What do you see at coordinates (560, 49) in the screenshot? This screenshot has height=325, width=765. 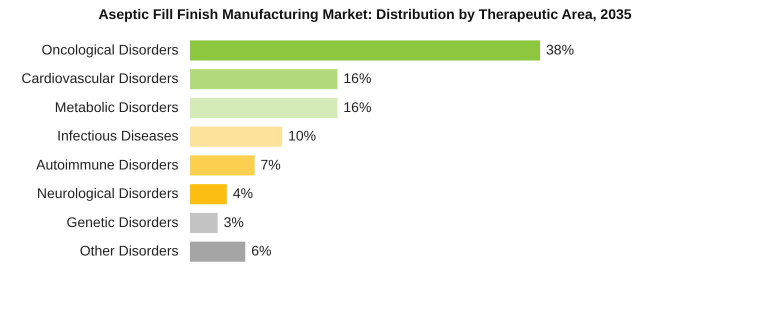 I see `data-label: 38%` at bounding box center [560, 49].